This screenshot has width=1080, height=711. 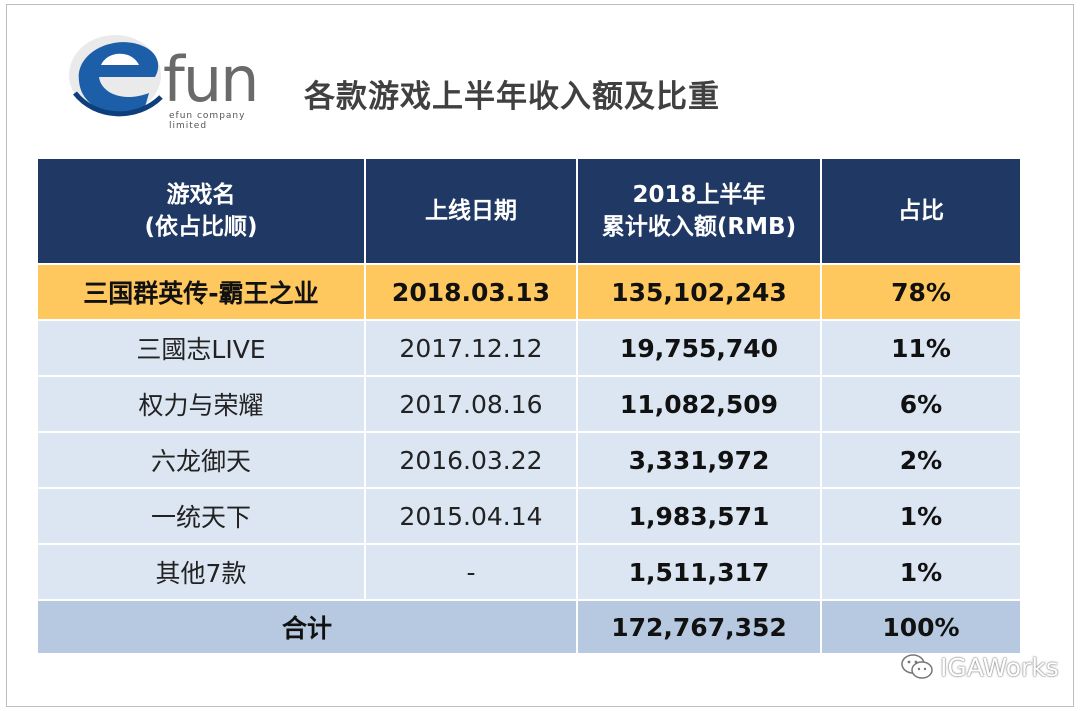 I want to click on header-game-name-line2: (依占比顺), so click(x=201, y=227).